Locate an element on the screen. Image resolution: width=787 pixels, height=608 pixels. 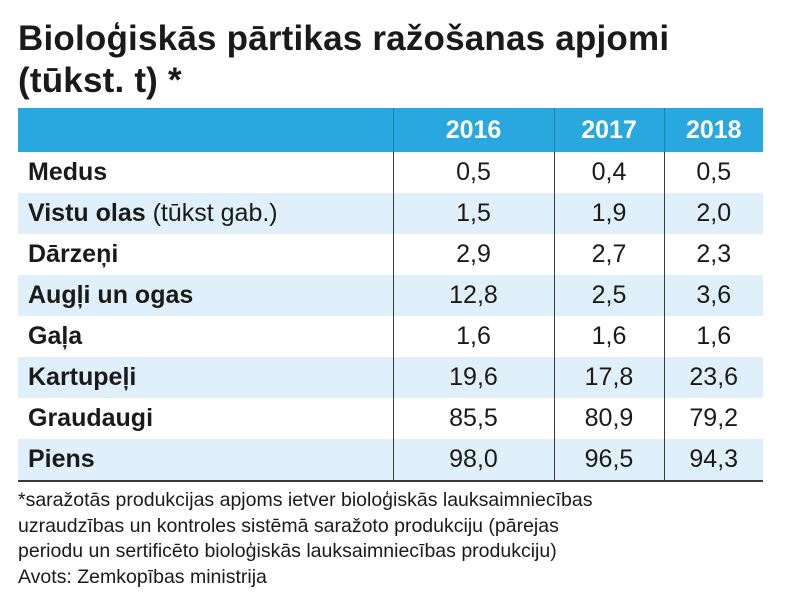
header-row: 2016 2017 2018 is located at coordinates (390, 130).